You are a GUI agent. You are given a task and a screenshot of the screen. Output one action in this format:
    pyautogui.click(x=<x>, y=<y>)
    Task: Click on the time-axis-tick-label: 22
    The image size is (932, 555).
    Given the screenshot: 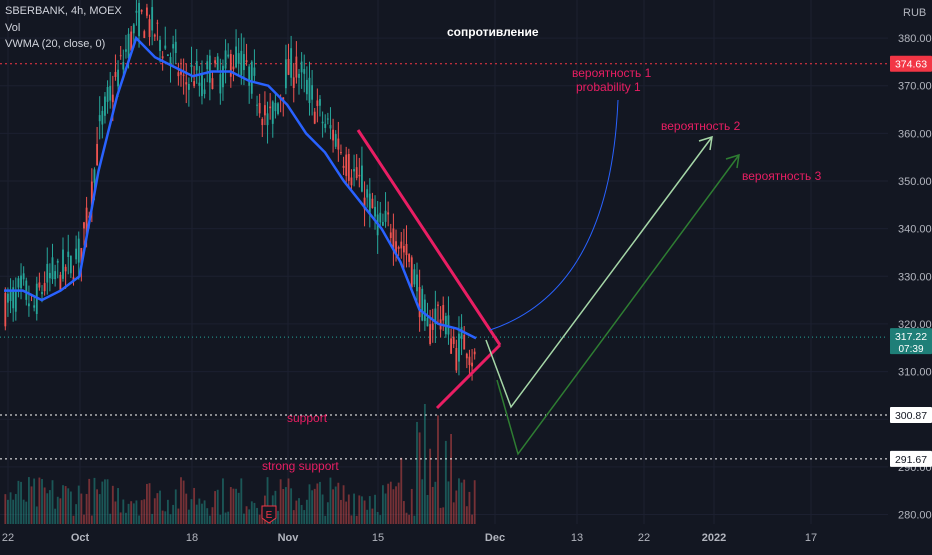 What is the action you would take?
    pyautogui.click(x=8, y=538)
    